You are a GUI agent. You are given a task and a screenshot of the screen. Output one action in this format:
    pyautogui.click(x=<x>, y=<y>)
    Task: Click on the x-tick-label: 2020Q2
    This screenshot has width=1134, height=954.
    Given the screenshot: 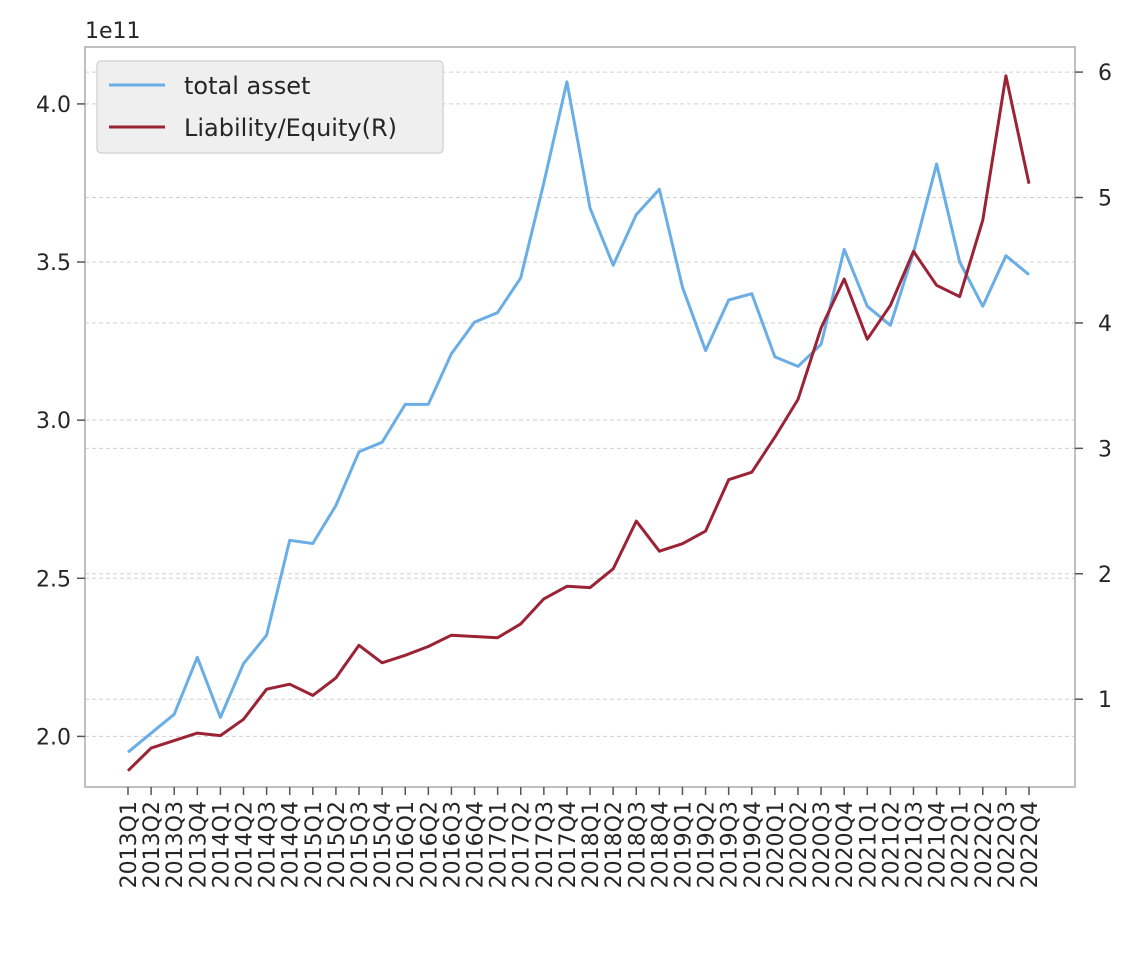 What is the action you would take?
    pyautogui.click(x=799, y=844)
    